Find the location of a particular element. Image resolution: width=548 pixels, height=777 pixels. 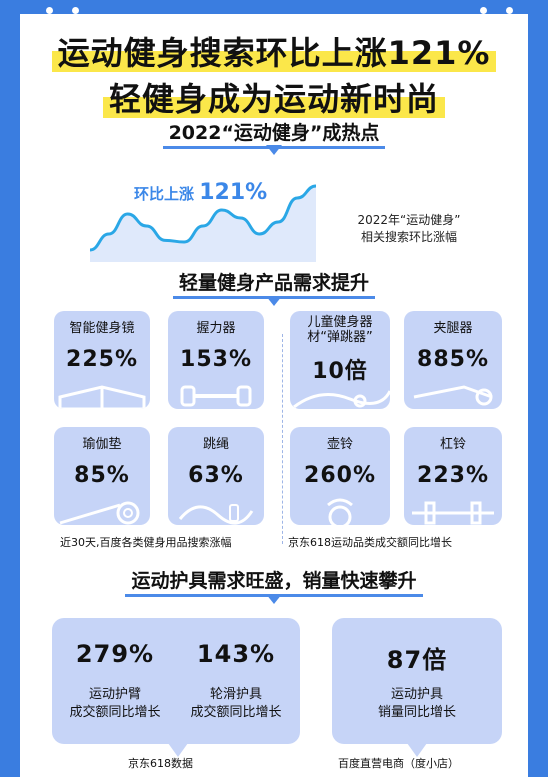

product-value: 10倍 is located at coordinates (340, 371).